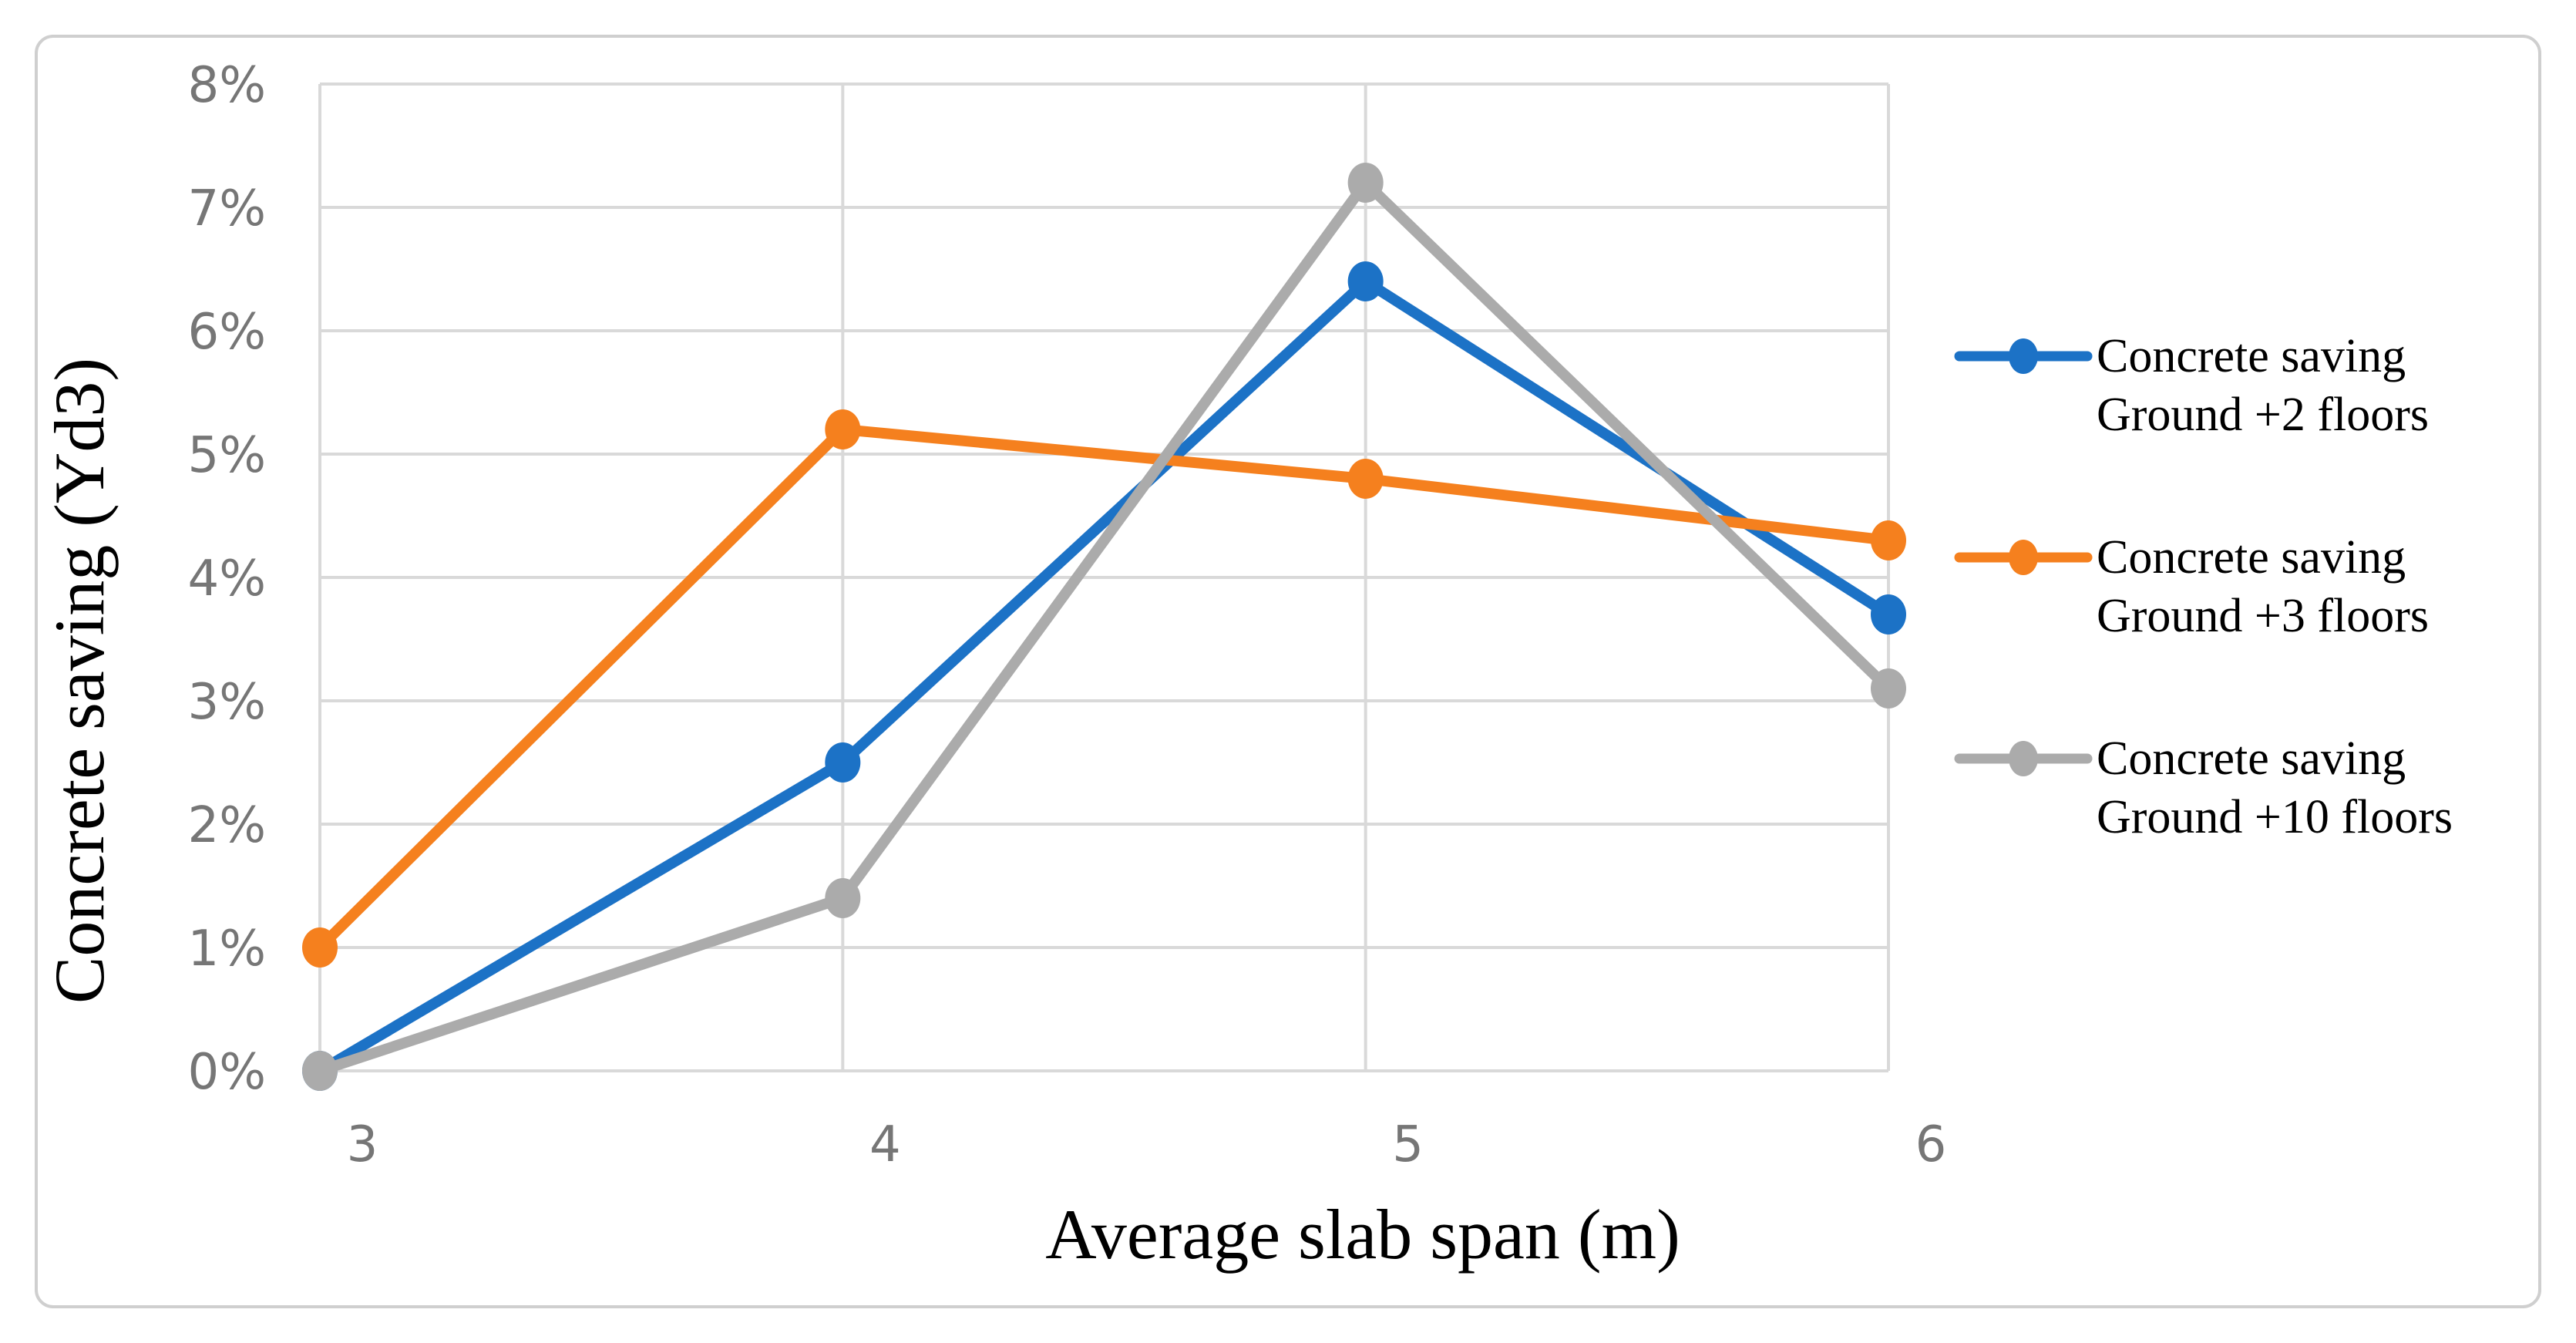 The height and width of the screenshot is (1343, 2576). Describe the element at coordinates (226, 579) in the screenshot. I see `y-tick-label: 4%` at that location.